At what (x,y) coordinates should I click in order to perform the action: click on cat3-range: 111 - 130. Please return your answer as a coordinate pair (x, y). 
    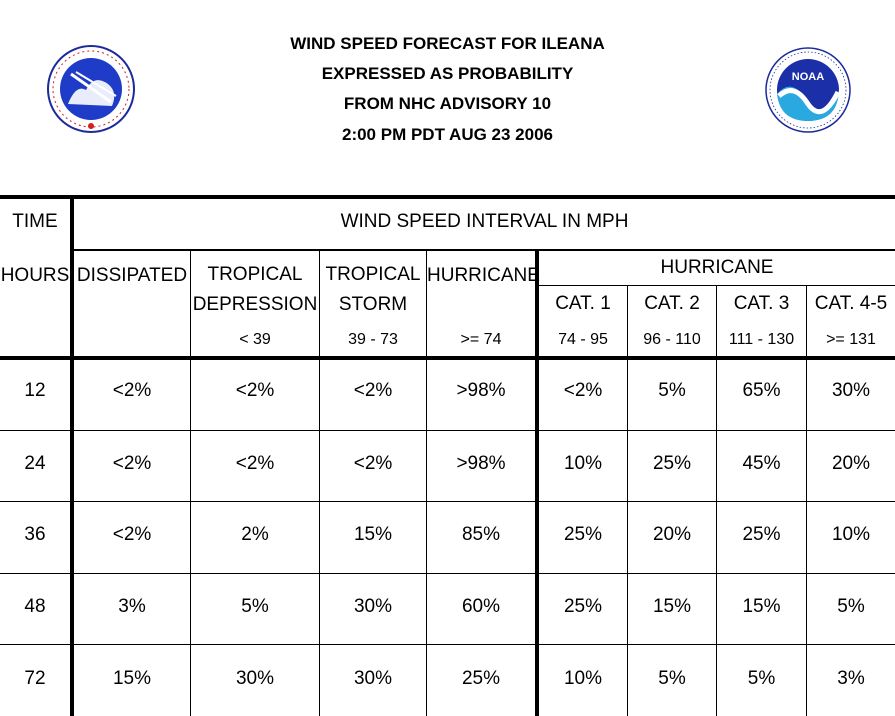
    Looking at the image, I should click on (761, 339).